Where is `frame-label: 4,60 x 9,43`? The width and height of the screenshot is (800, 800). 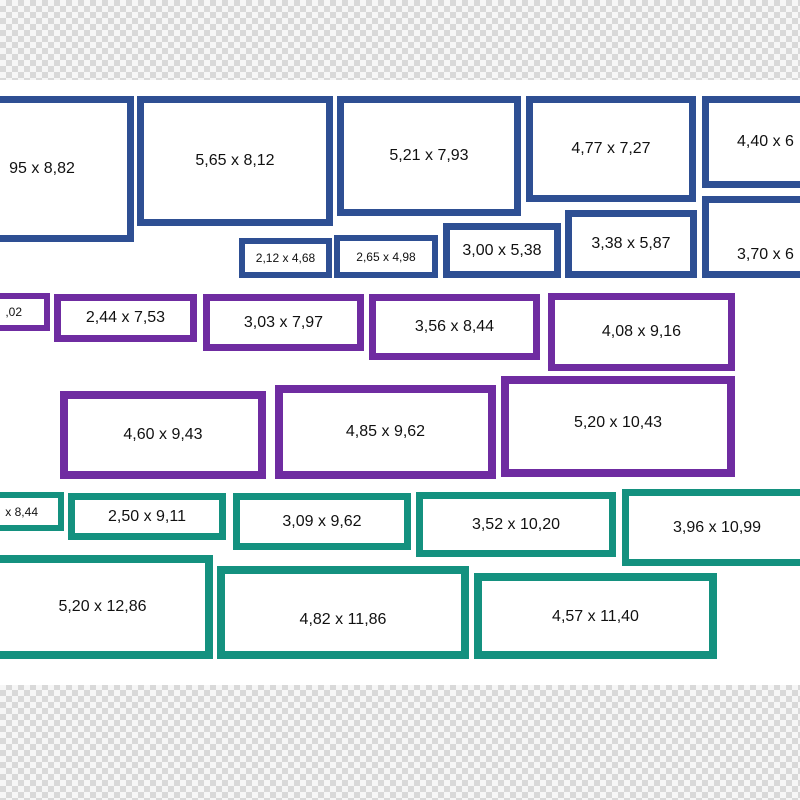
frame-label: 4,60 x 9,43 is located at coordinates (163, 434).